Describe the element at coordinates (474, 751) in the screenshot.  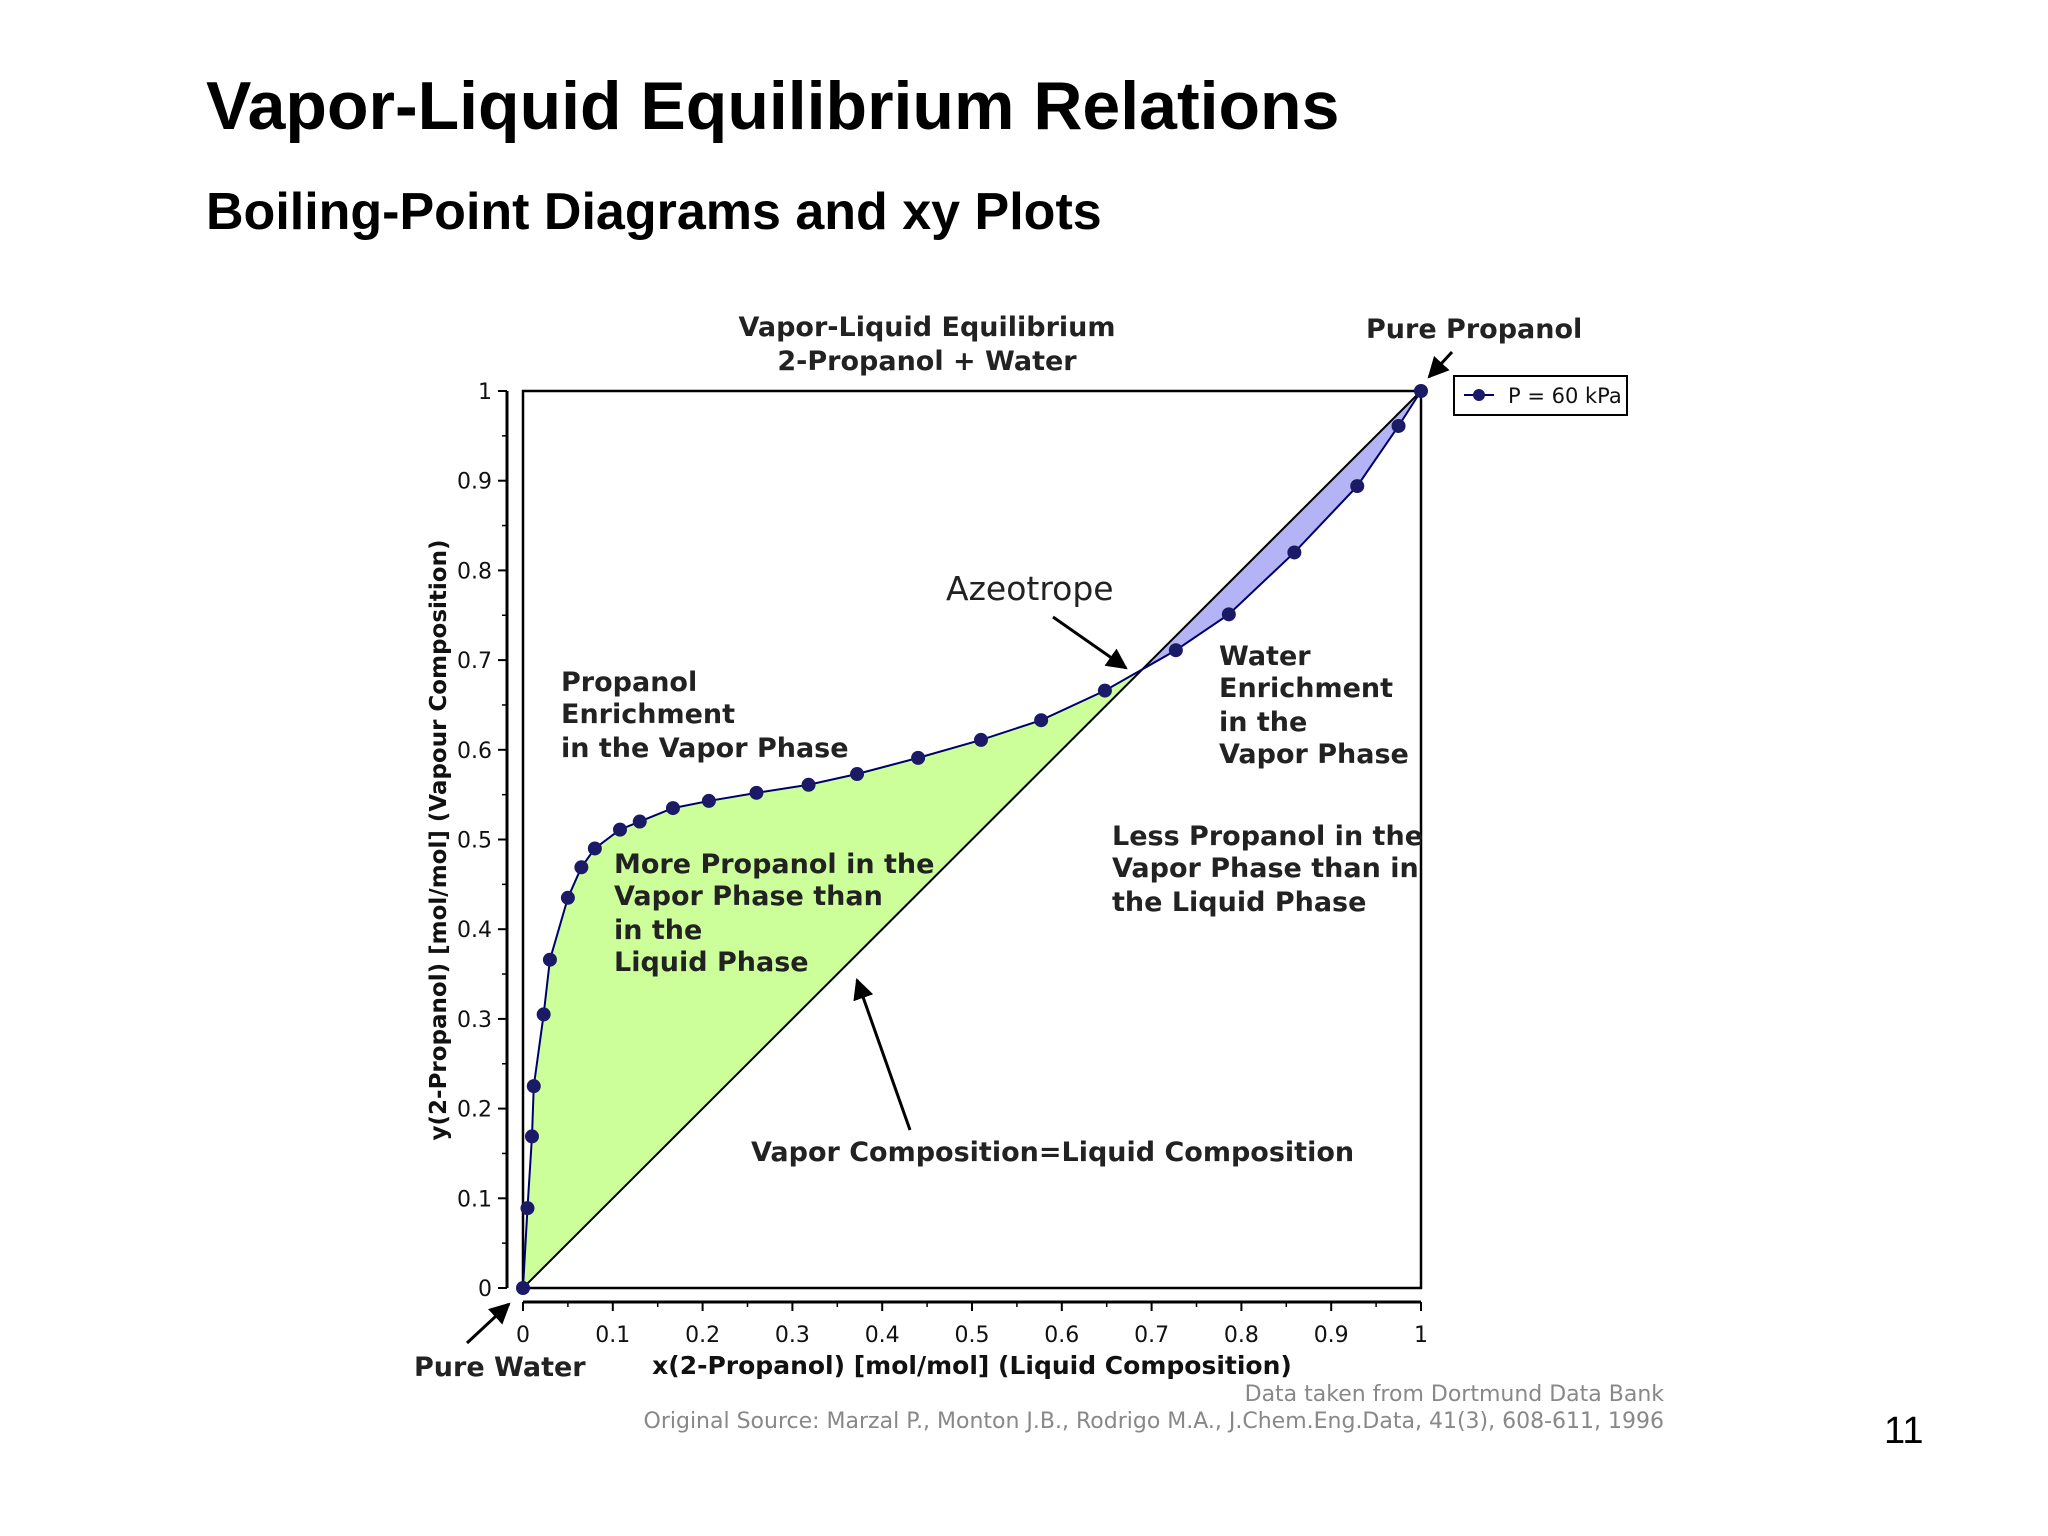
I see `y-tick-label-6: 0.6` at that location.